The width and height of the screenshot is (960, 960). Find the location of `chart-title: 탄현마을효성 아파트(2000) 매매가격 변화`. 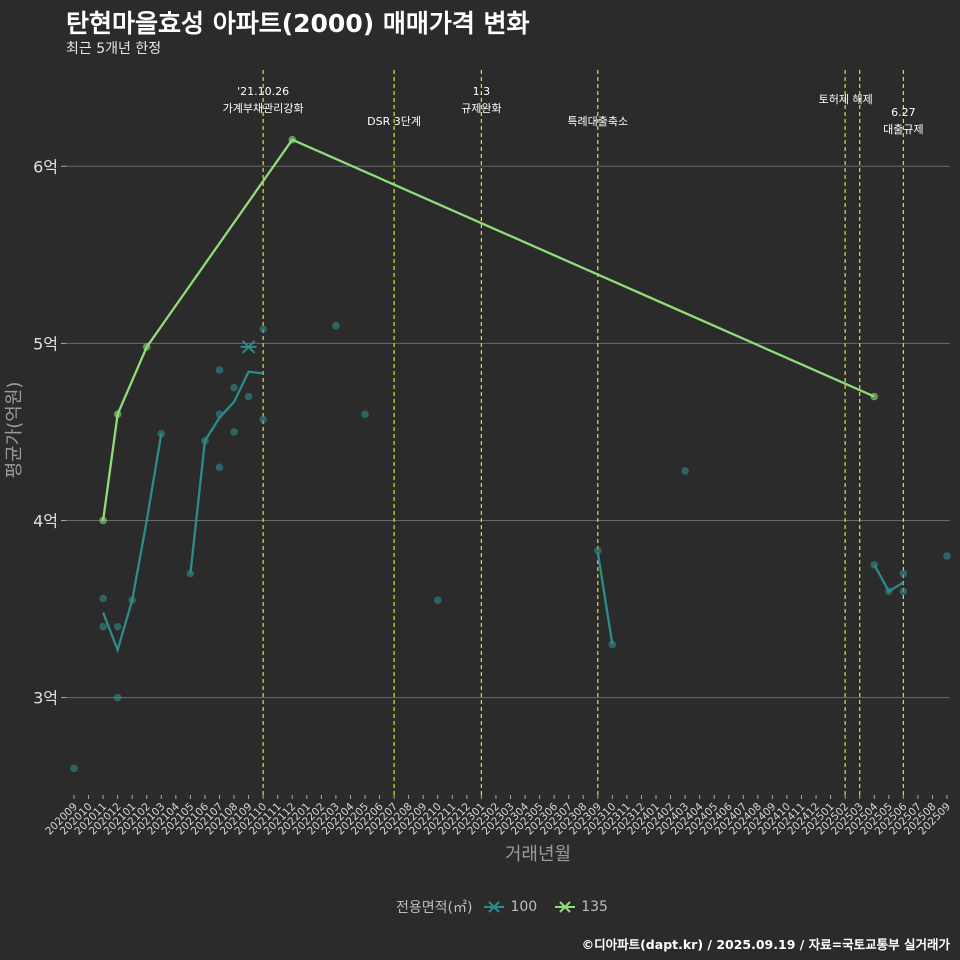

chart-title: 탄현마을효성 아파트(2000) 매매가격 변화 is located at coordinates (298, 23).